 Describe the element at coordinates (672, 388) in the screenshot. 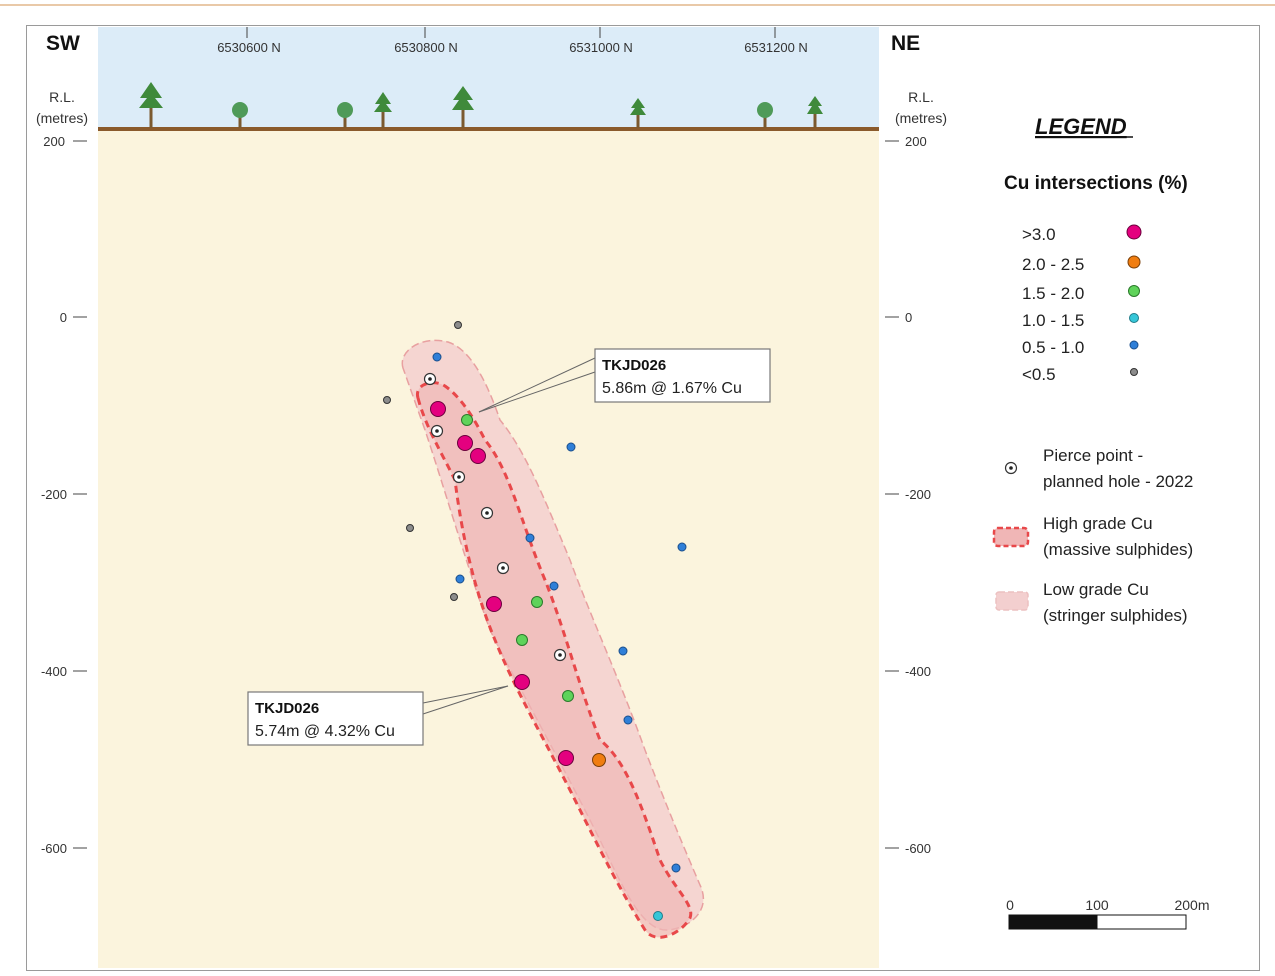

I see `callout-intersection: 5.86m @ 1.67% Cu` at that location.